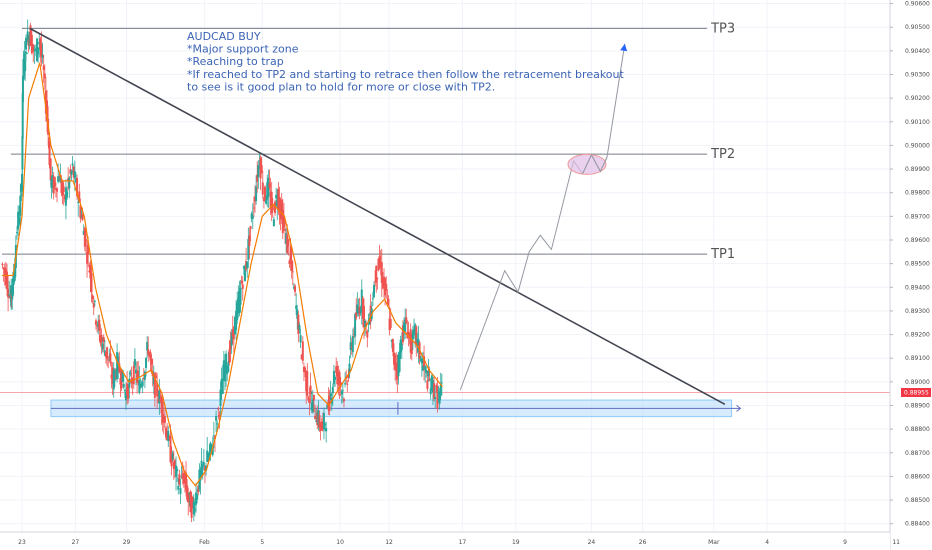 The height and width of the screenshot is (550, 932). What do you see at coordinates (917, 27) in the screenshot?
I see `y-tick-label: 0.90500` at bounding box center [917, 27].